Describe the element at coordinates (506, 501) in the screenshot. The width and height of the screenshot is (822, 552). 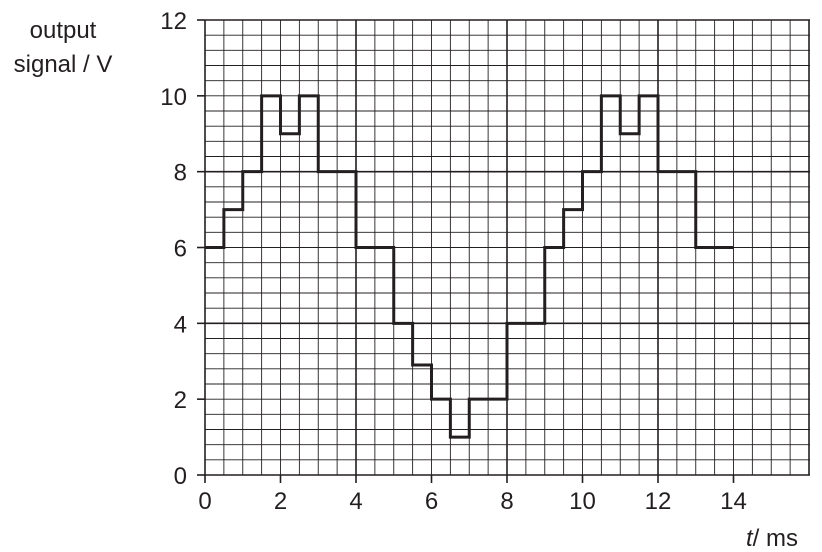
I see `x-tick-label: 8` at that location.